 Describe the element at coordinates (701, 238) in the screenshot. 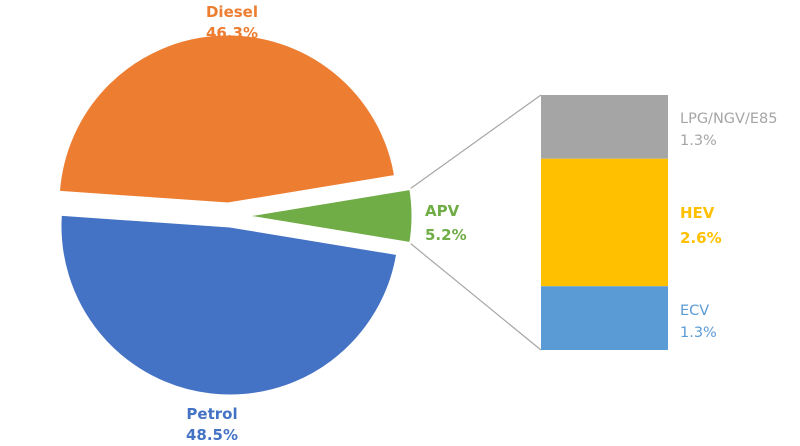

I see `hev-value-label: 2.6%` at that location.